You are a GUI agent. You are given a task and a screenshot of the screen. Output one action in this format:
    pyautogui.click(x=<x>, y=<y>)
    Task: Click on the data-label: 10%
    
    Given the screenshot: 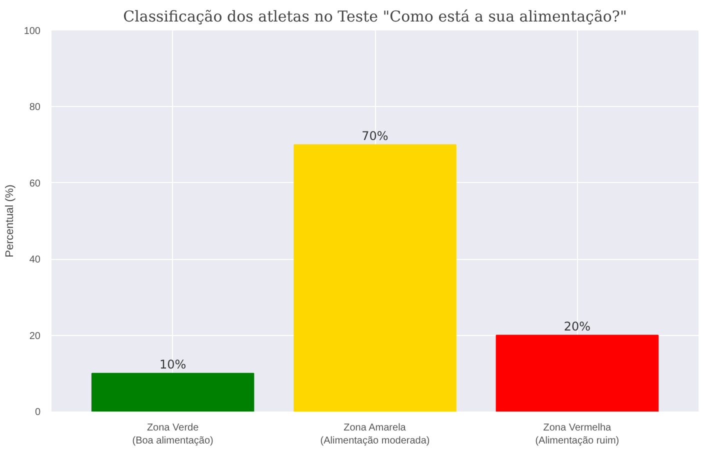 What is the action you would take?
    pyautogui.click(x=172, y=364)
    